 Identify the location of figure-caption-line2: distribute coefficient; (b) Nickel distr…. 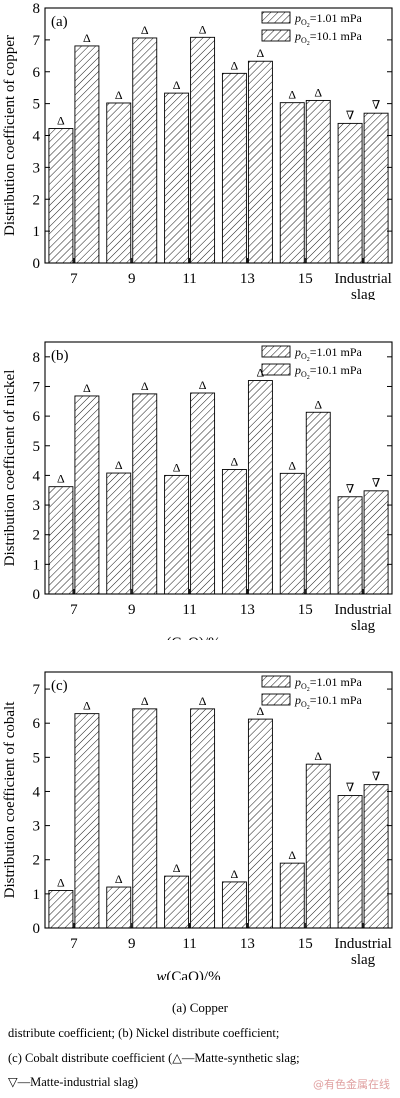
(144, 1033).